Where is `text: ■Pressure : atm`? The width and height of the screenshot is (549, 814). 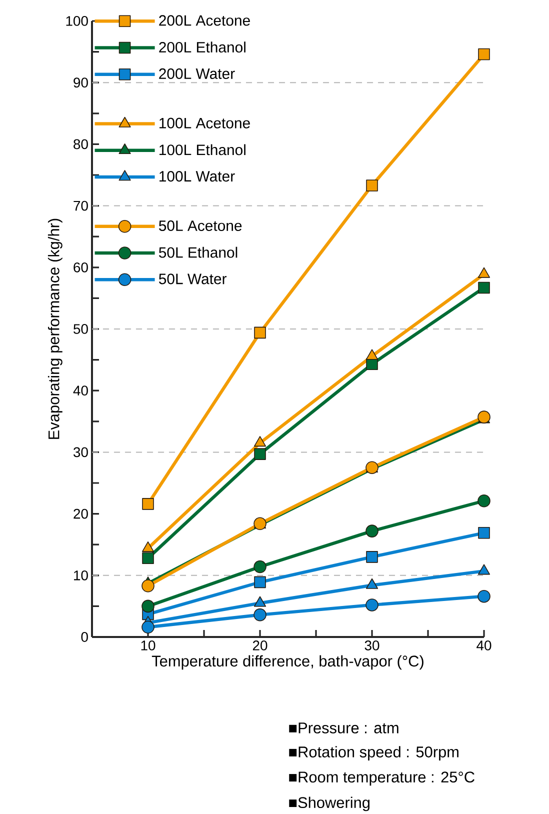 text: ■Pressure : atm is located at coordinates (343, 728).